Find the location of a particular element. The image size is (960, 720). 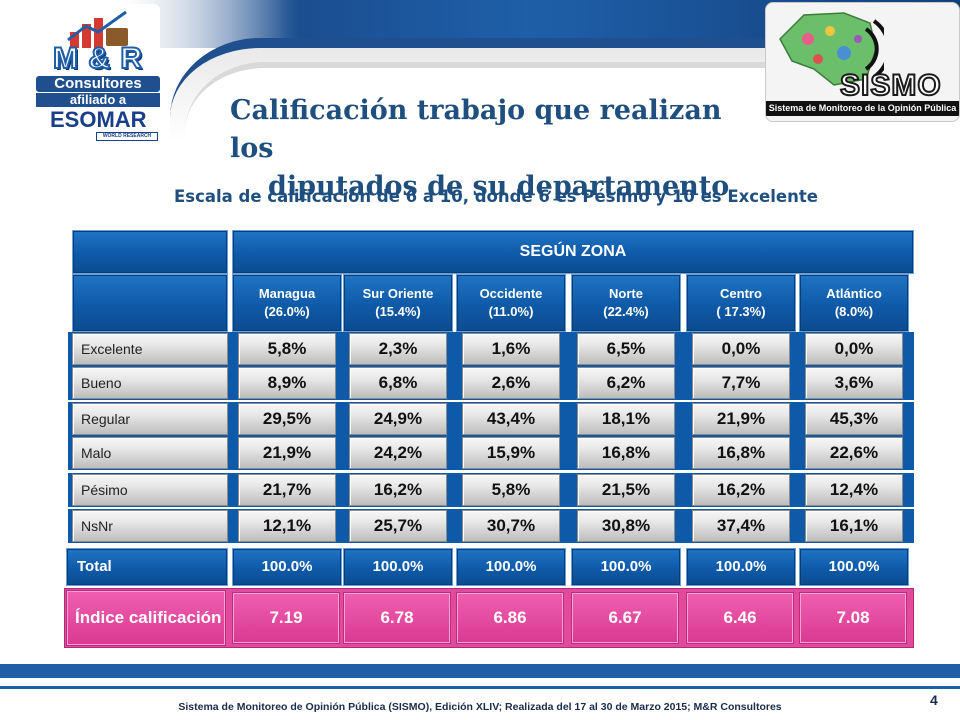

index-row-label: Índice calificación is located at coordinates (146, 618).